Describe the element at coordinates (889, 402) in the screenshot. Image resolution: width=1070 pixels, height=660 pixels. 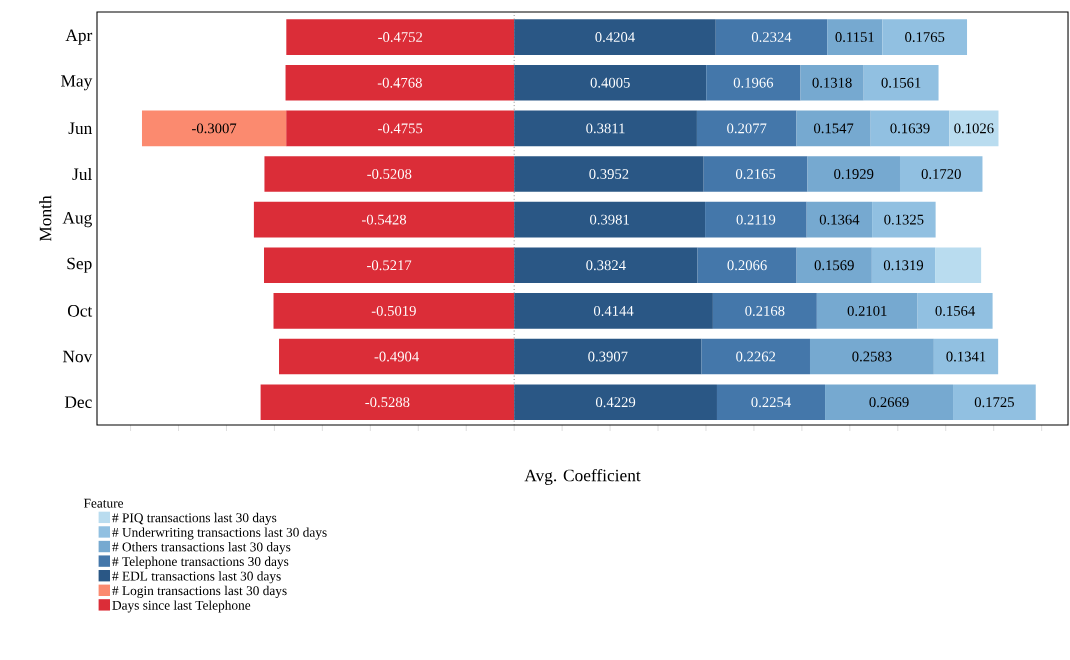
I see `data-label: 0.2669` at that location.